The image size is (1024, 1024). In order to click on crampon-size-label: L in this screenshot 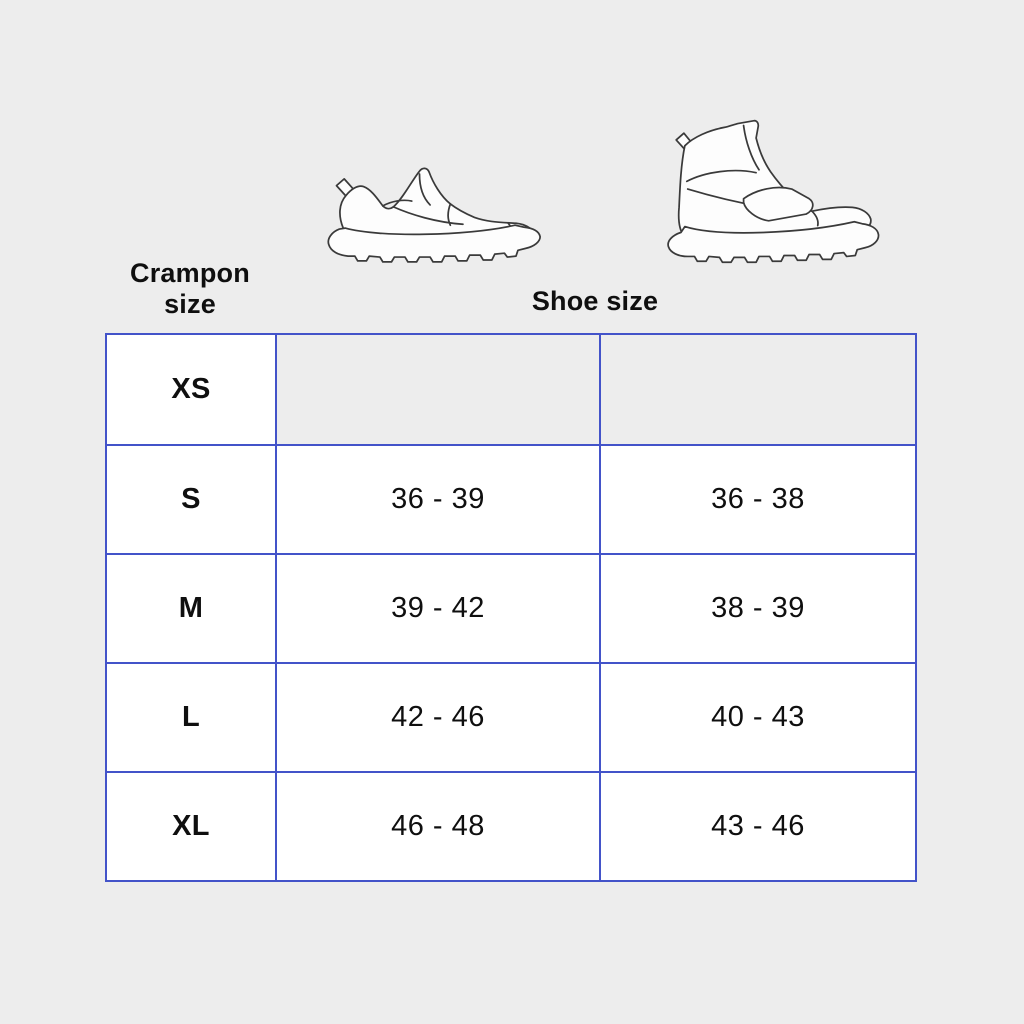, I will do `click(190, 717)`.